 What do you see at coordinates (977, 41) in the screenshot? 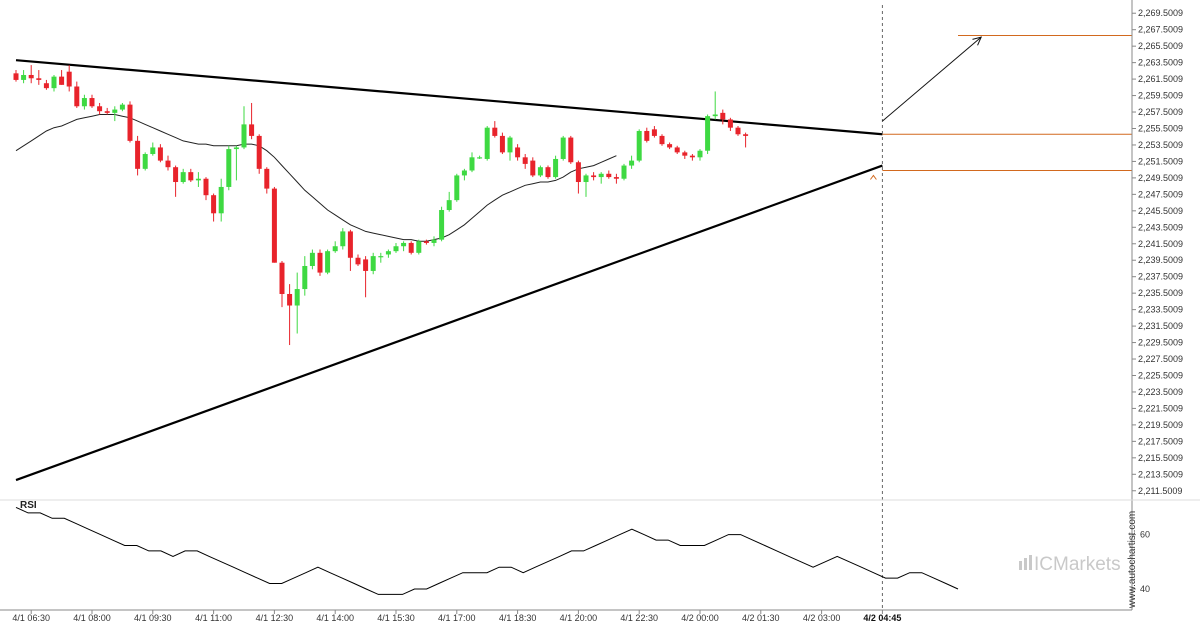
I see `arrow-head-icon` at bounding box center [977, 41].